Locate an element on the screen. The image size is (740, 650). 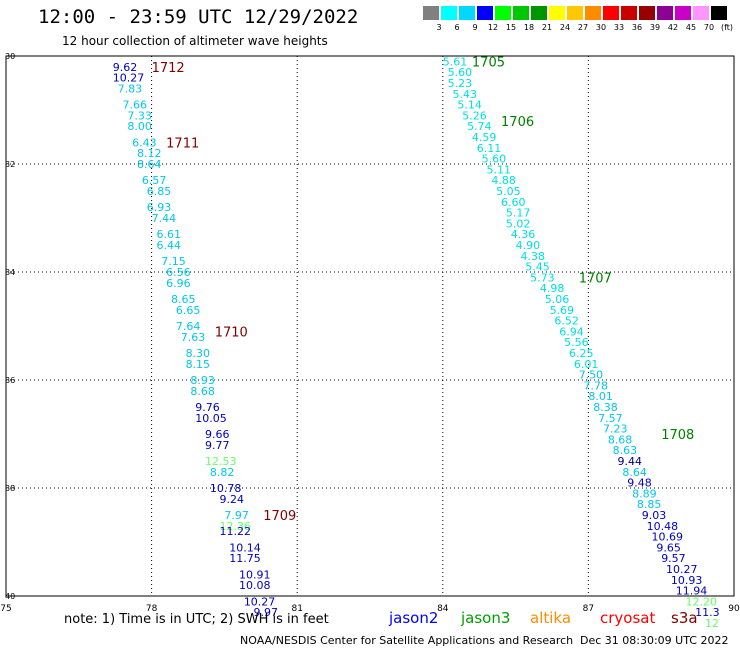
wave-height-value: 8.30 is located at coordinates (198, 353).